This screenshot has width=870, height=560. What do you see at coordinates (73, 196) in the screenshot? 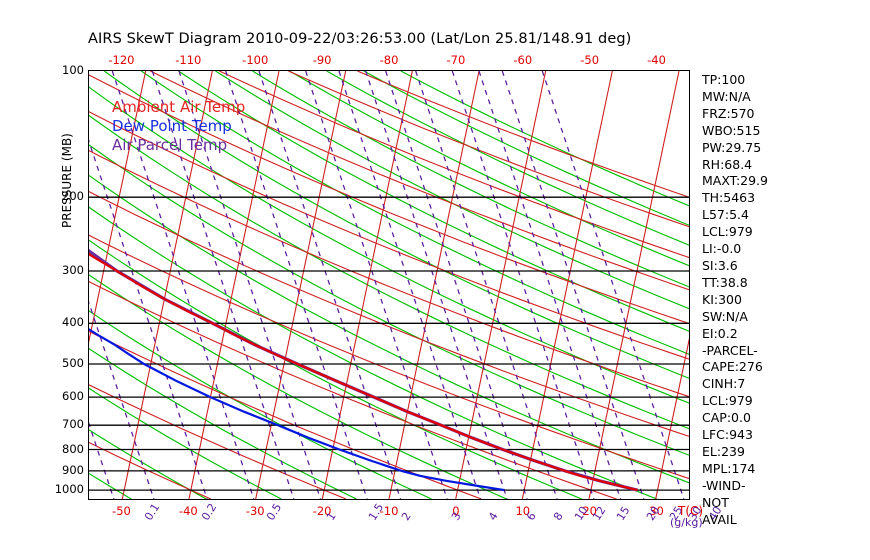
I see `pressure-tick-200: 200` at bounding box center [73, 196].